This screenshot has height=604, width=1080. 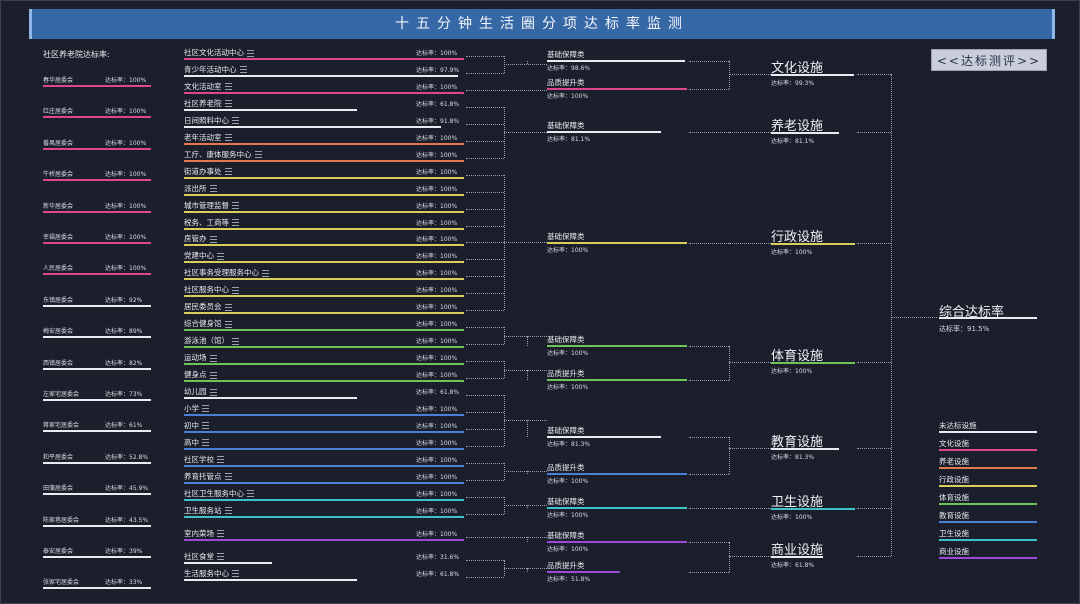 I want to click on facility-name: 老年活动室, so click(x=208, y=137).